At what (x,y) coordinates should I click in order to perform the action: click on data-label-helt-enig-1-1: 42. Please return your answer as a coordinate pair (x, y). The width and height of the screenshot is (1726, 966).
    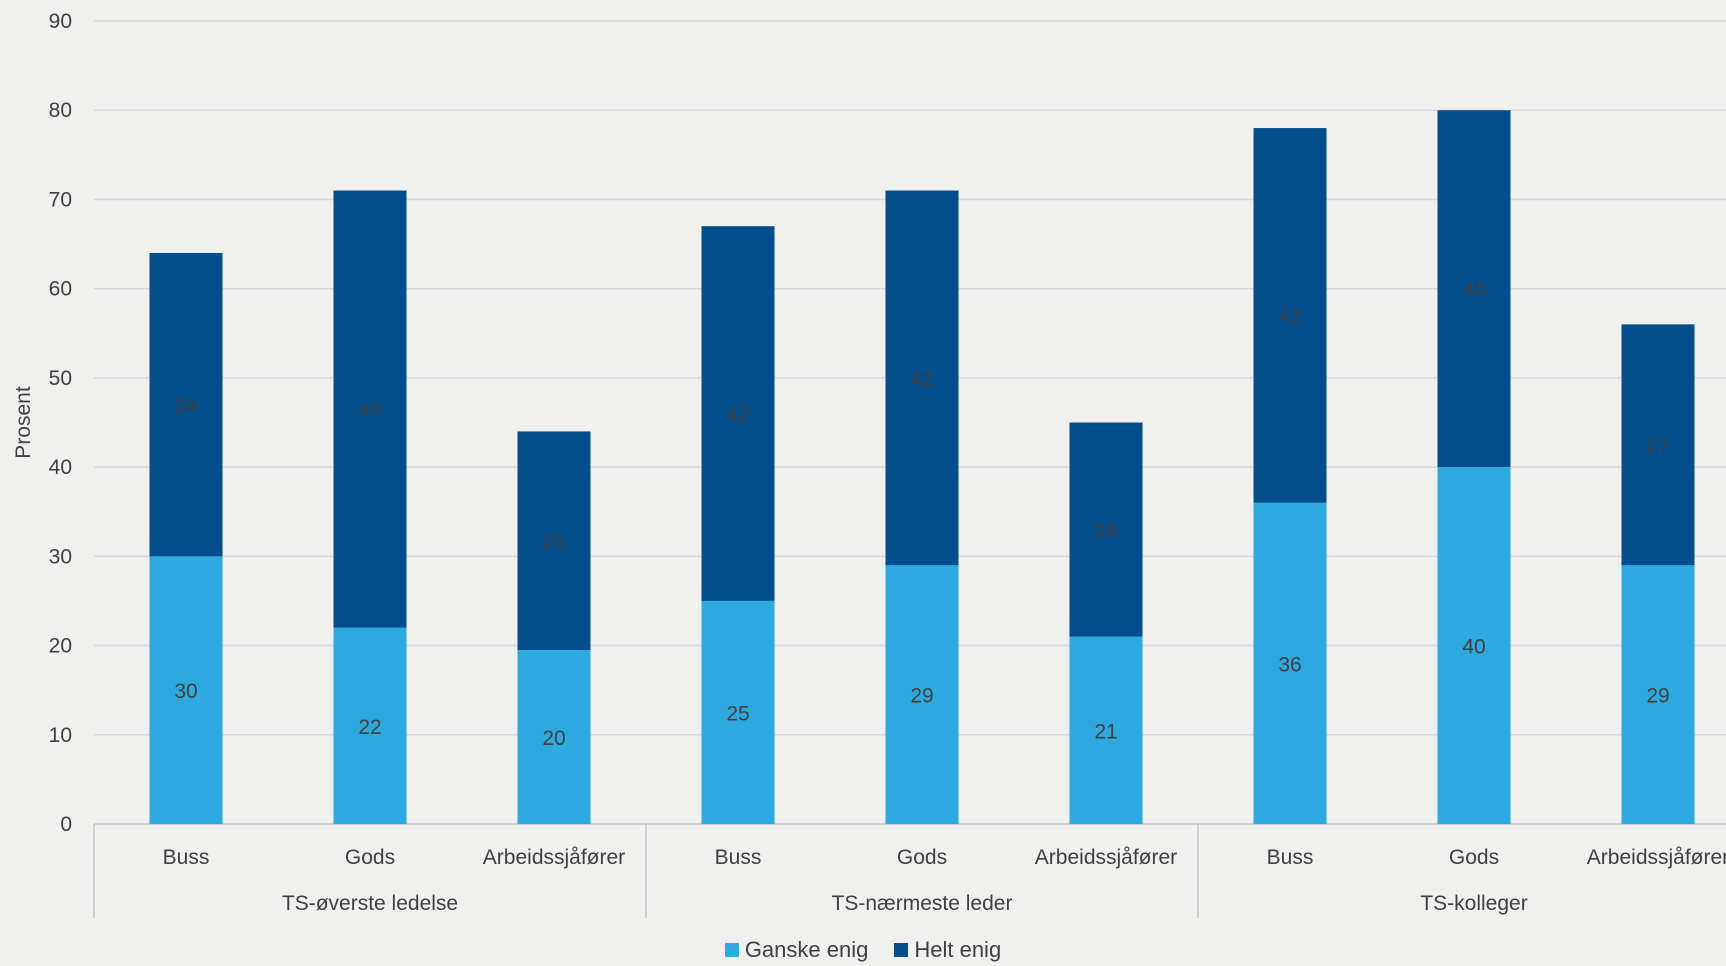
    Looking at the image, I should click on (921, 379).